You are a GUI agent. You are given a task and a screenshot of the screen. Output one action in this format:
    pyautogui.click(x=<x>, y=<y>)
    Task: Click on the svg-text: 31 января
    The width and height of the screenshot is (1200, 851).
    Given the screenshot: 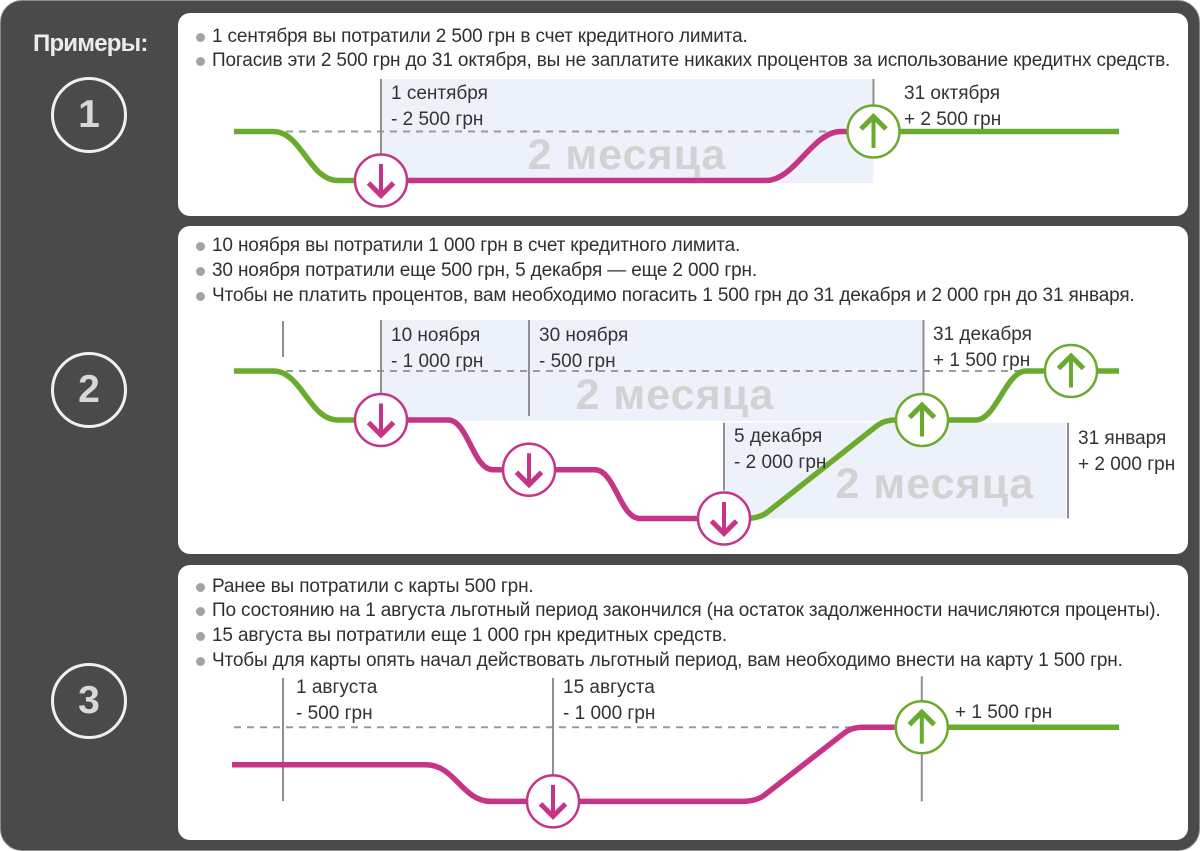 What is the action you would take?
    pyautogui.click(x=1122, y=438)
    